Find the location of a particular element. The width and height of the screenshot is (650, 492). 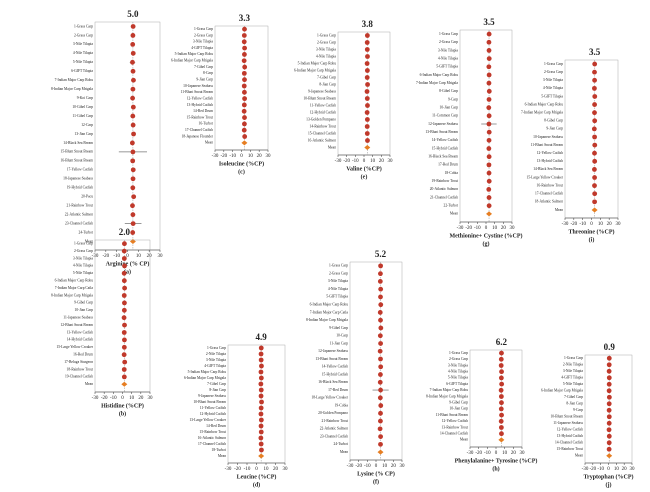

study-label: 6-GIFT Tilapia is located at coordinates (457, 384).